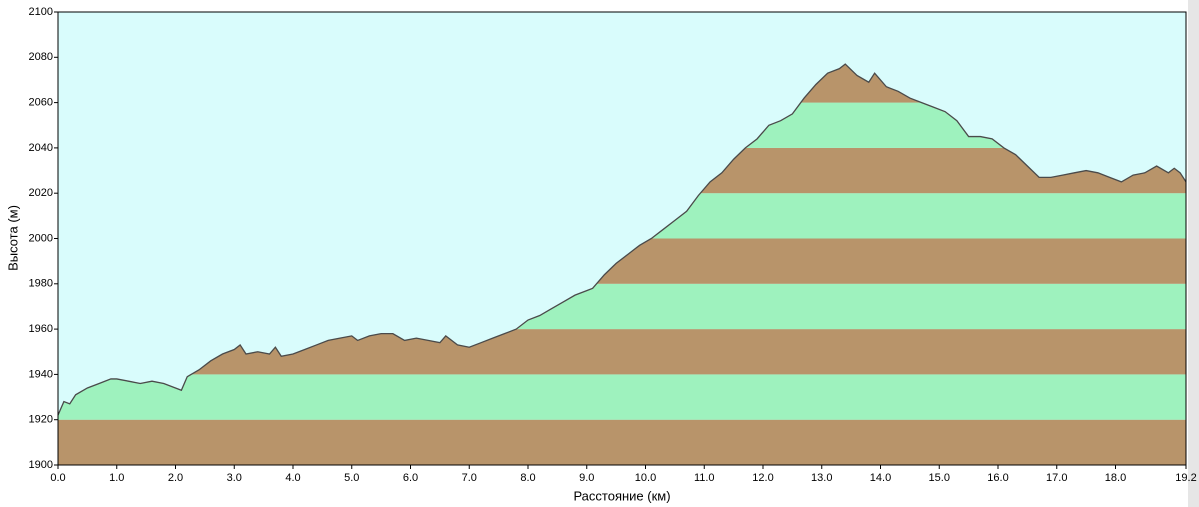  I want to click on x-tick-label: 19.2, so click(1185, 478).